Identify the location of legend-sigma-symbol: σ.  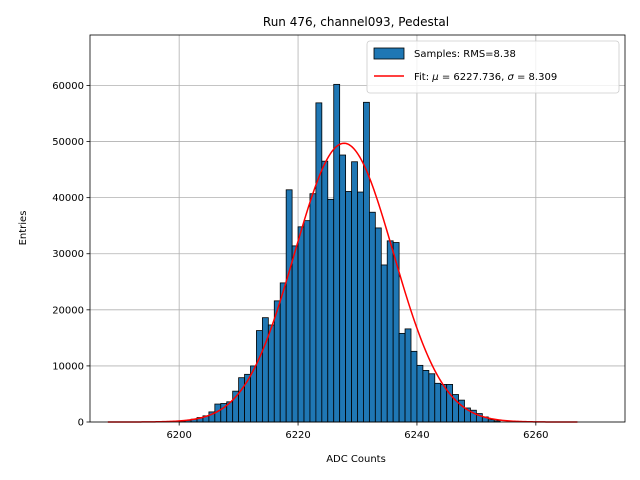
(510, 77).